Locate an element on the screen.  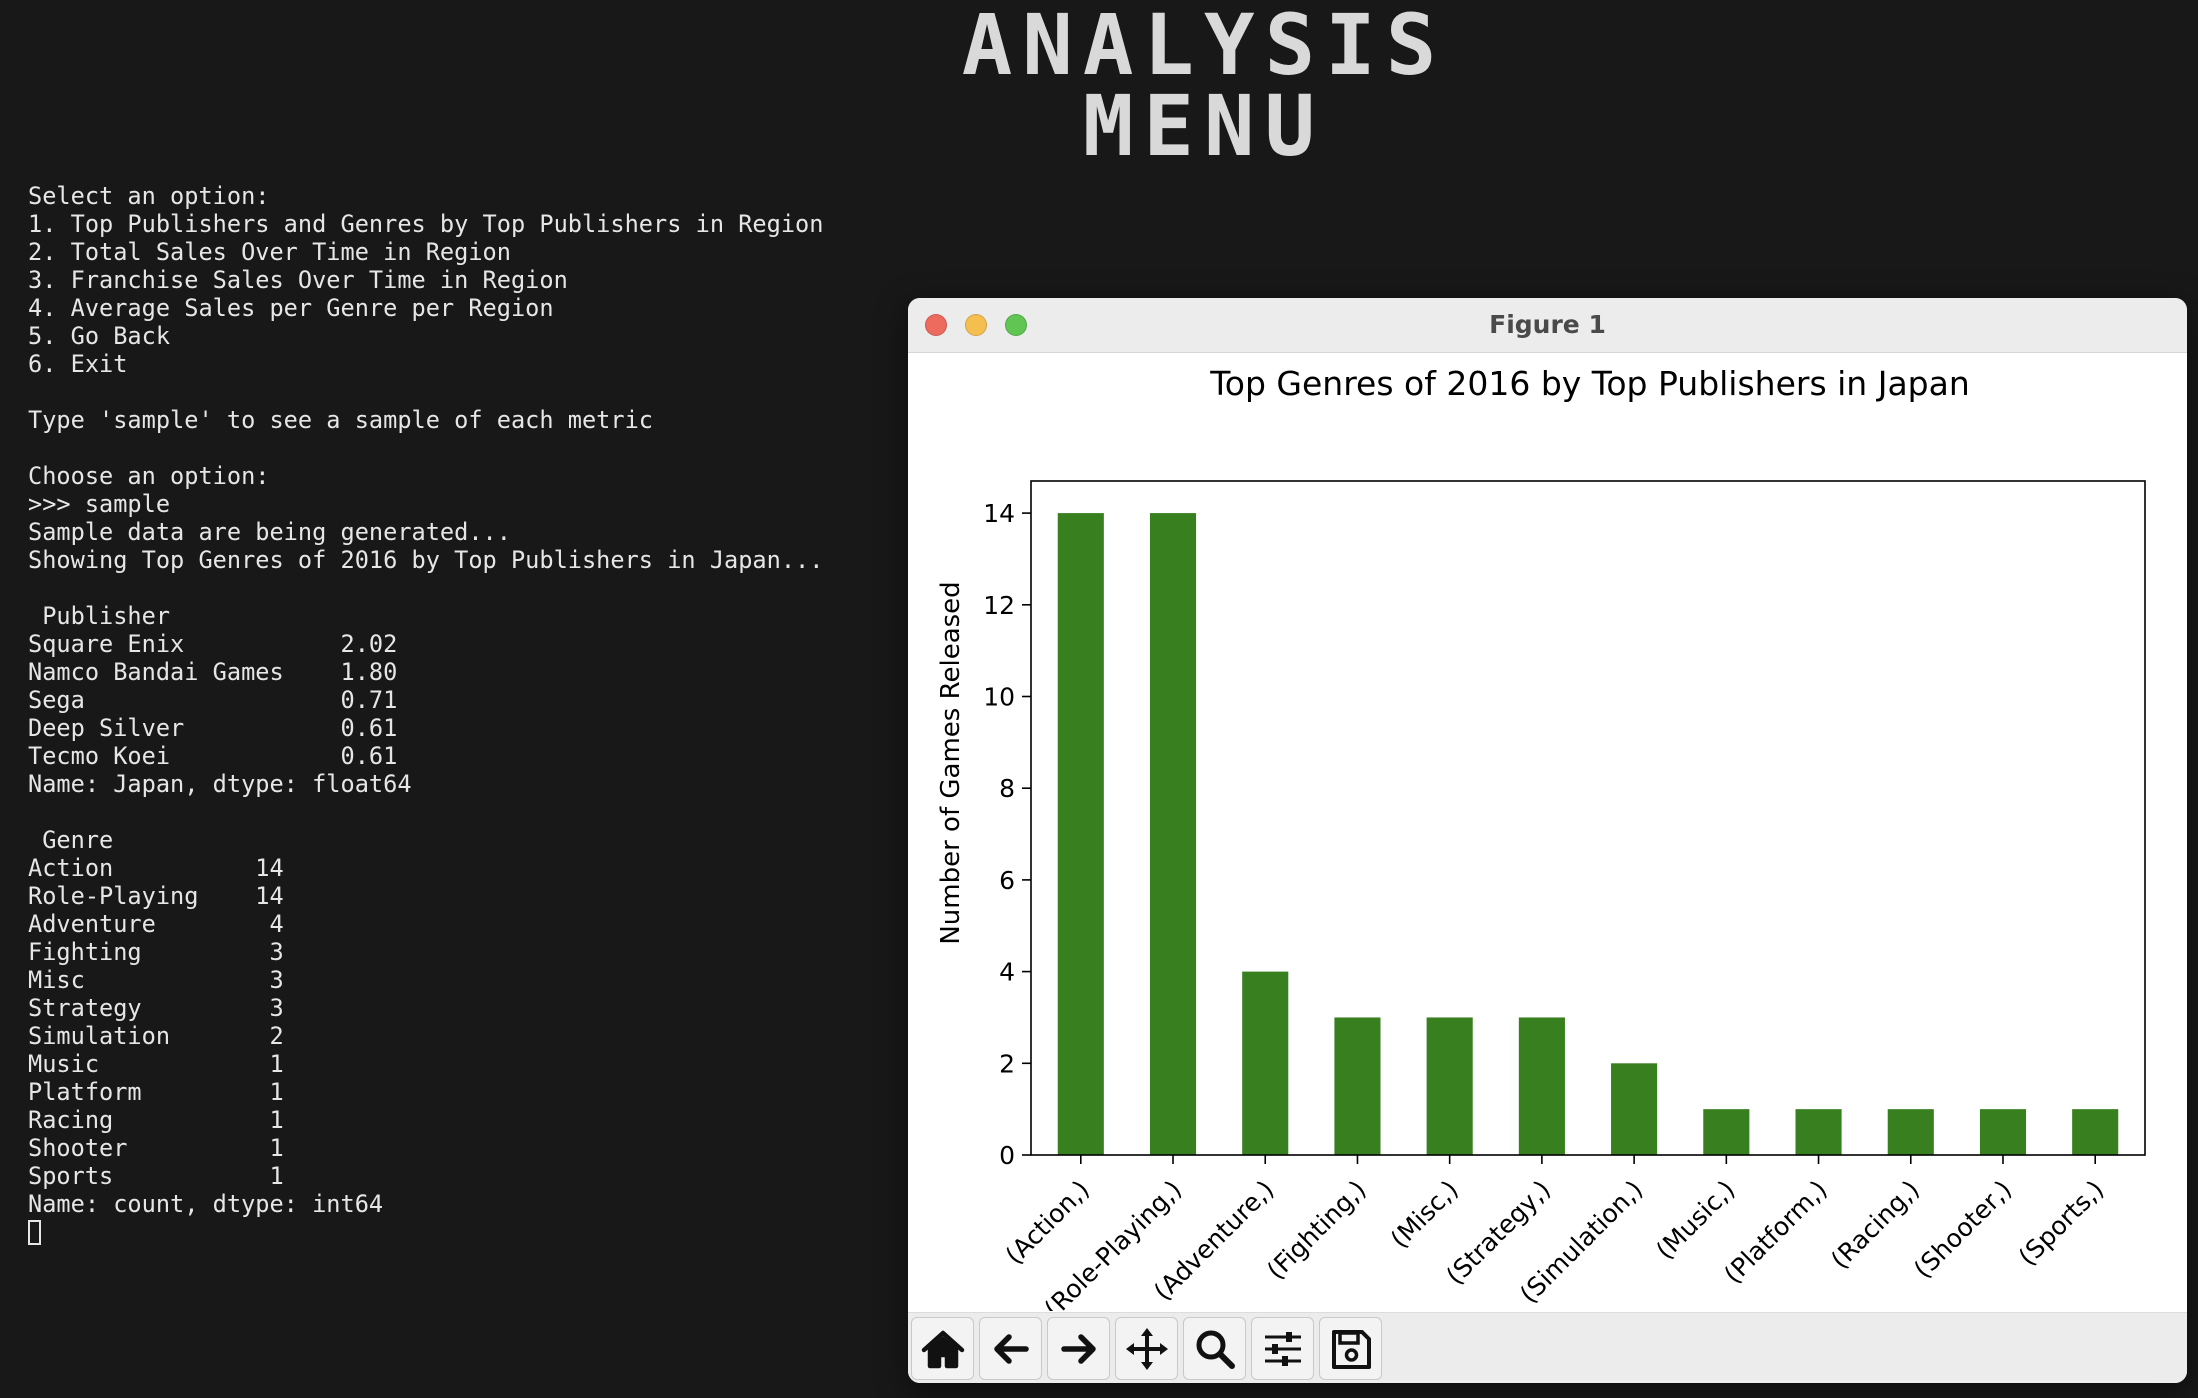
zoom-button is located at coordinates (1016, 325).